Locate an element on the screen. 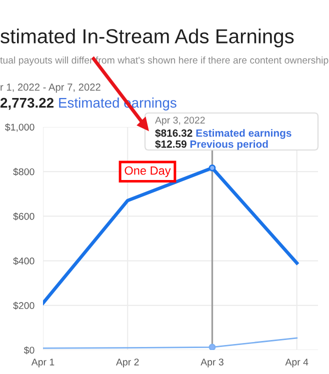  y-tick-label: $600 is located at coordinates (23, 216).